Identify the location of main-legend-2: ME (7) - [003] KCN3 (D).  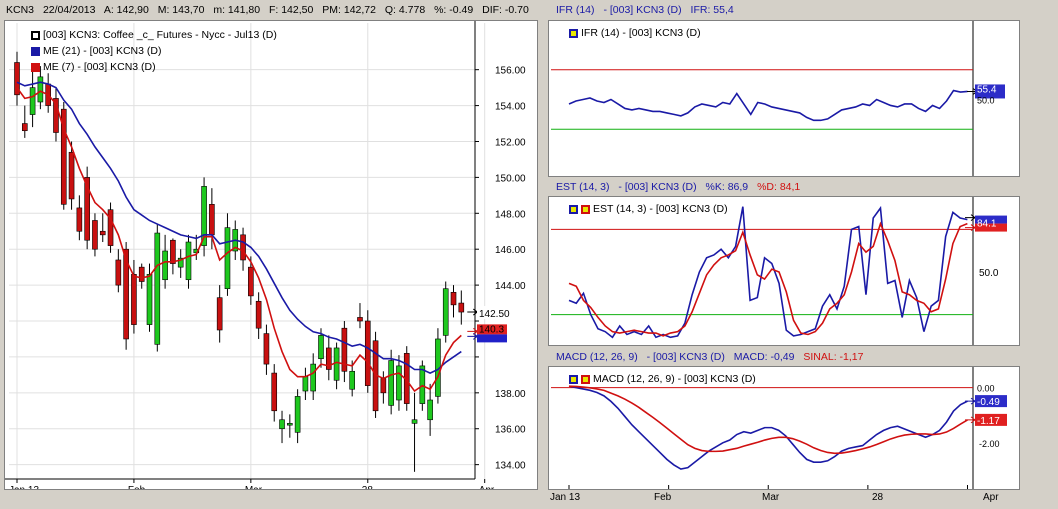
(93, 67).